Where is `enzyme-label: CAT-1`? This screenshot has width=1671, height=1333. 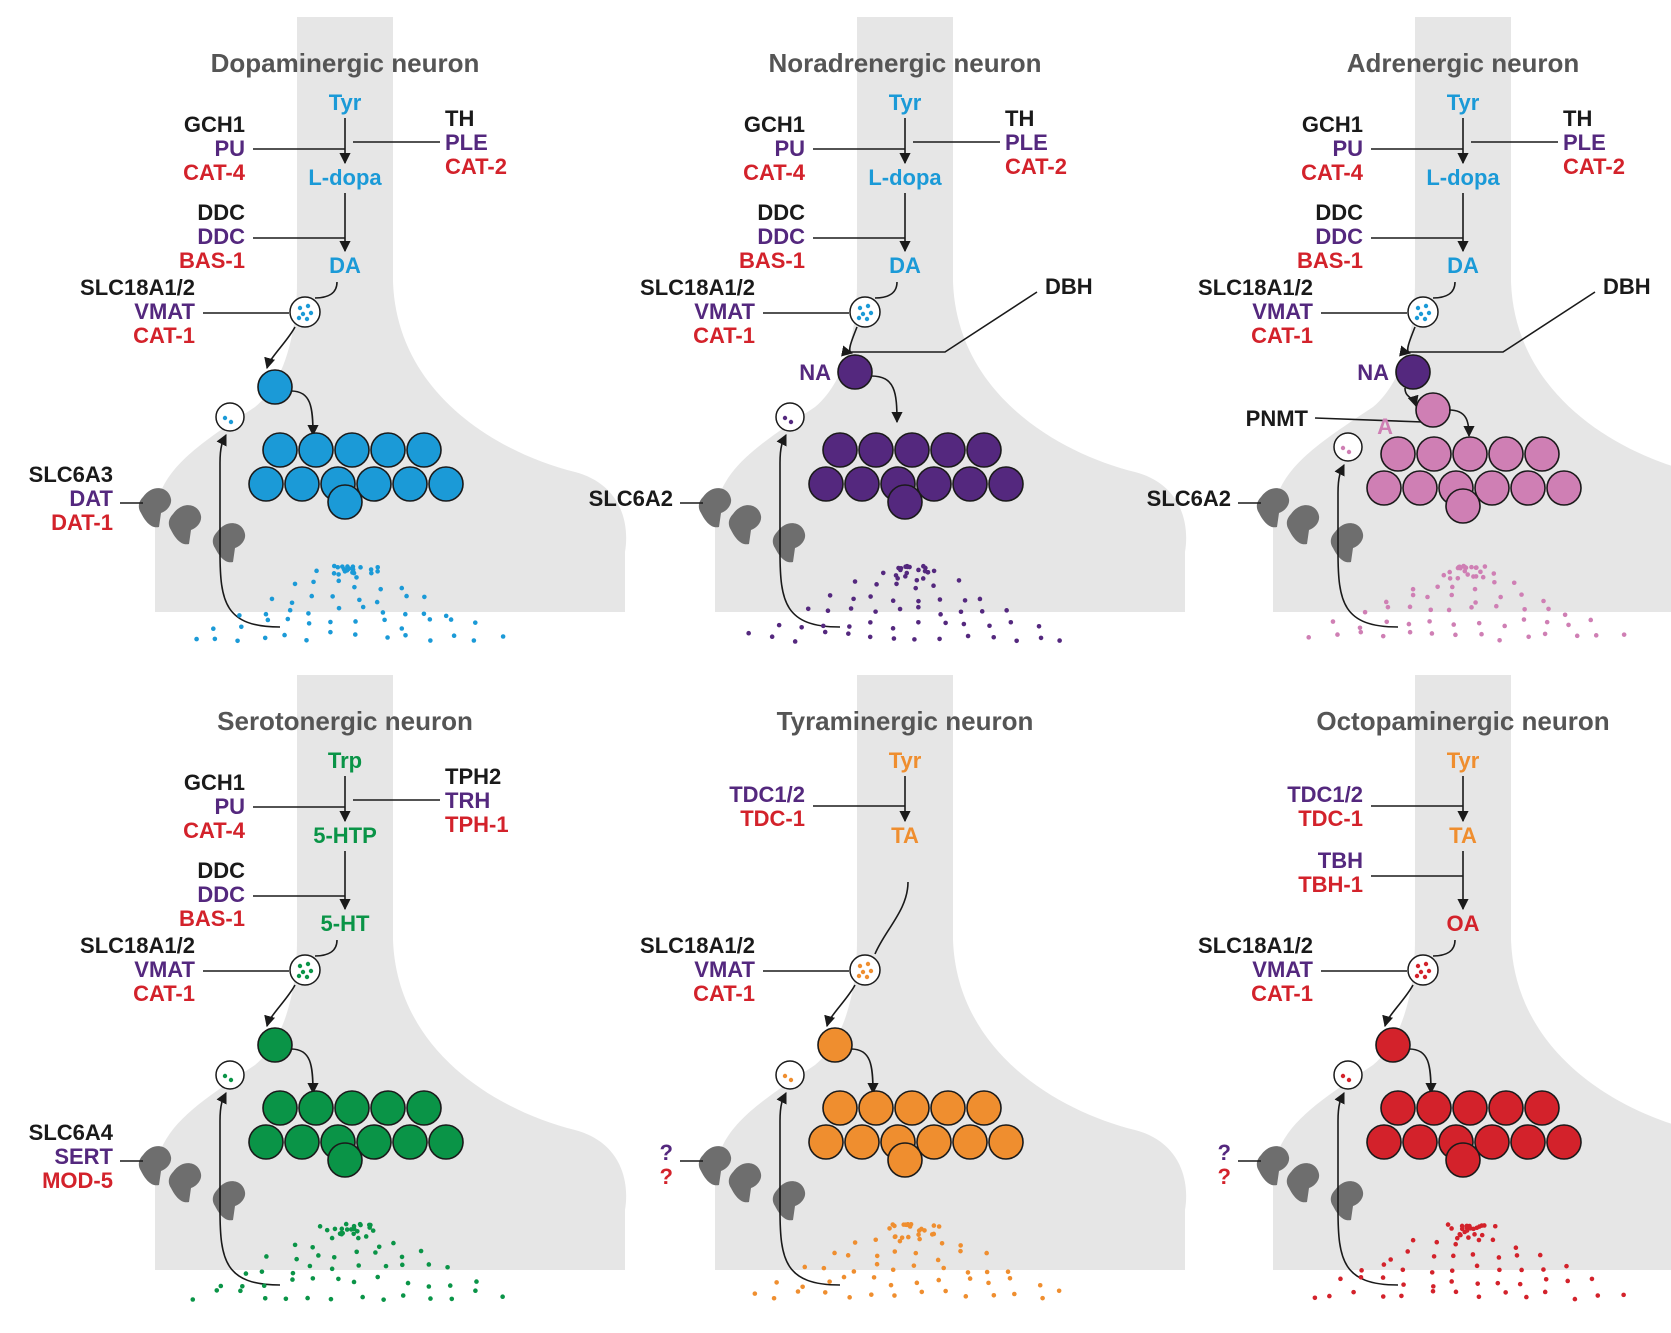
enzyme-label: CAT-1 is located at coordinates (1282, 993).